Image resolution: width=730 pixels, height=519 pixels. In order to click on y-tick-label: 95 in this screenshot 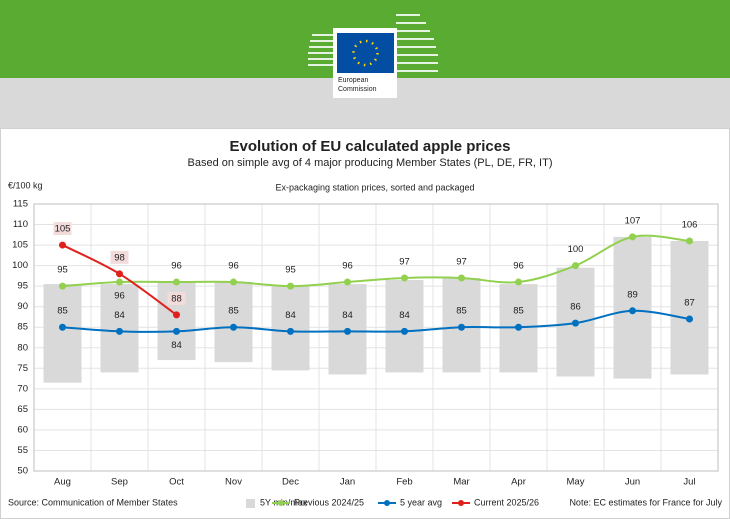, I will do `click(22, 286)`.